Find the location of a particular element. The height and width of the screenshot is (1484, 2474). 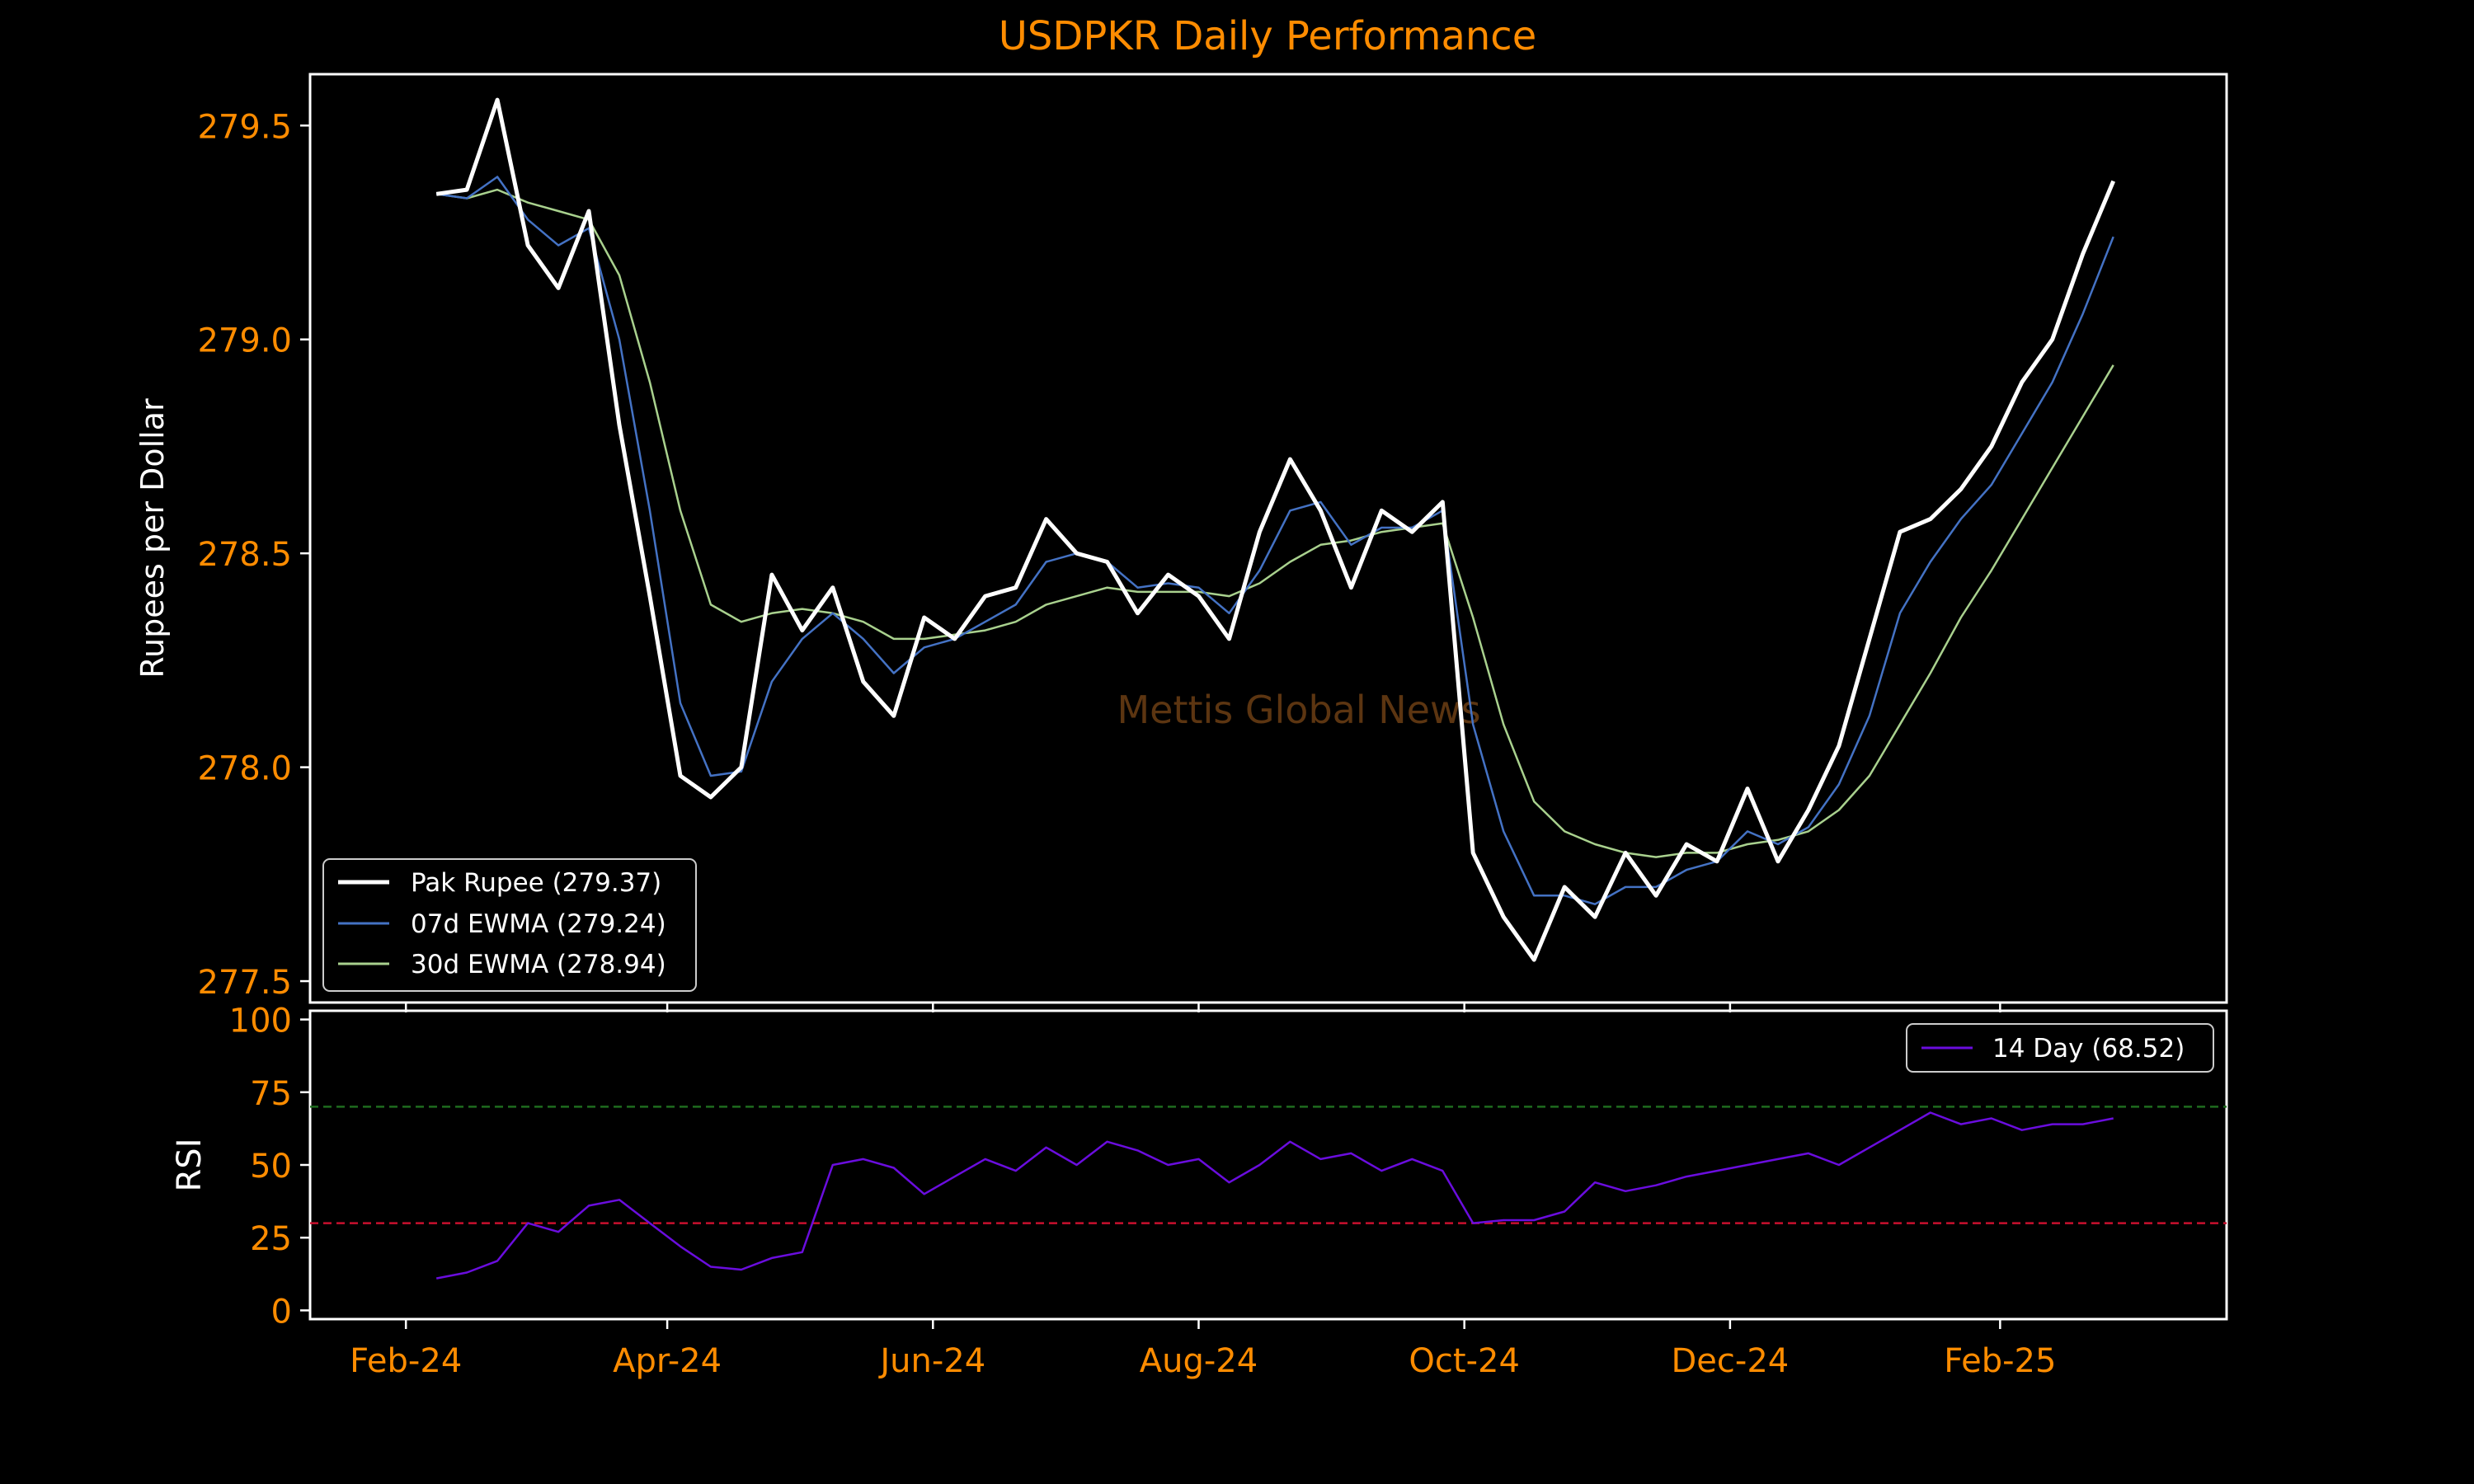

rsi-y-tick-label: 100 is located at coordinates (260, 1021).